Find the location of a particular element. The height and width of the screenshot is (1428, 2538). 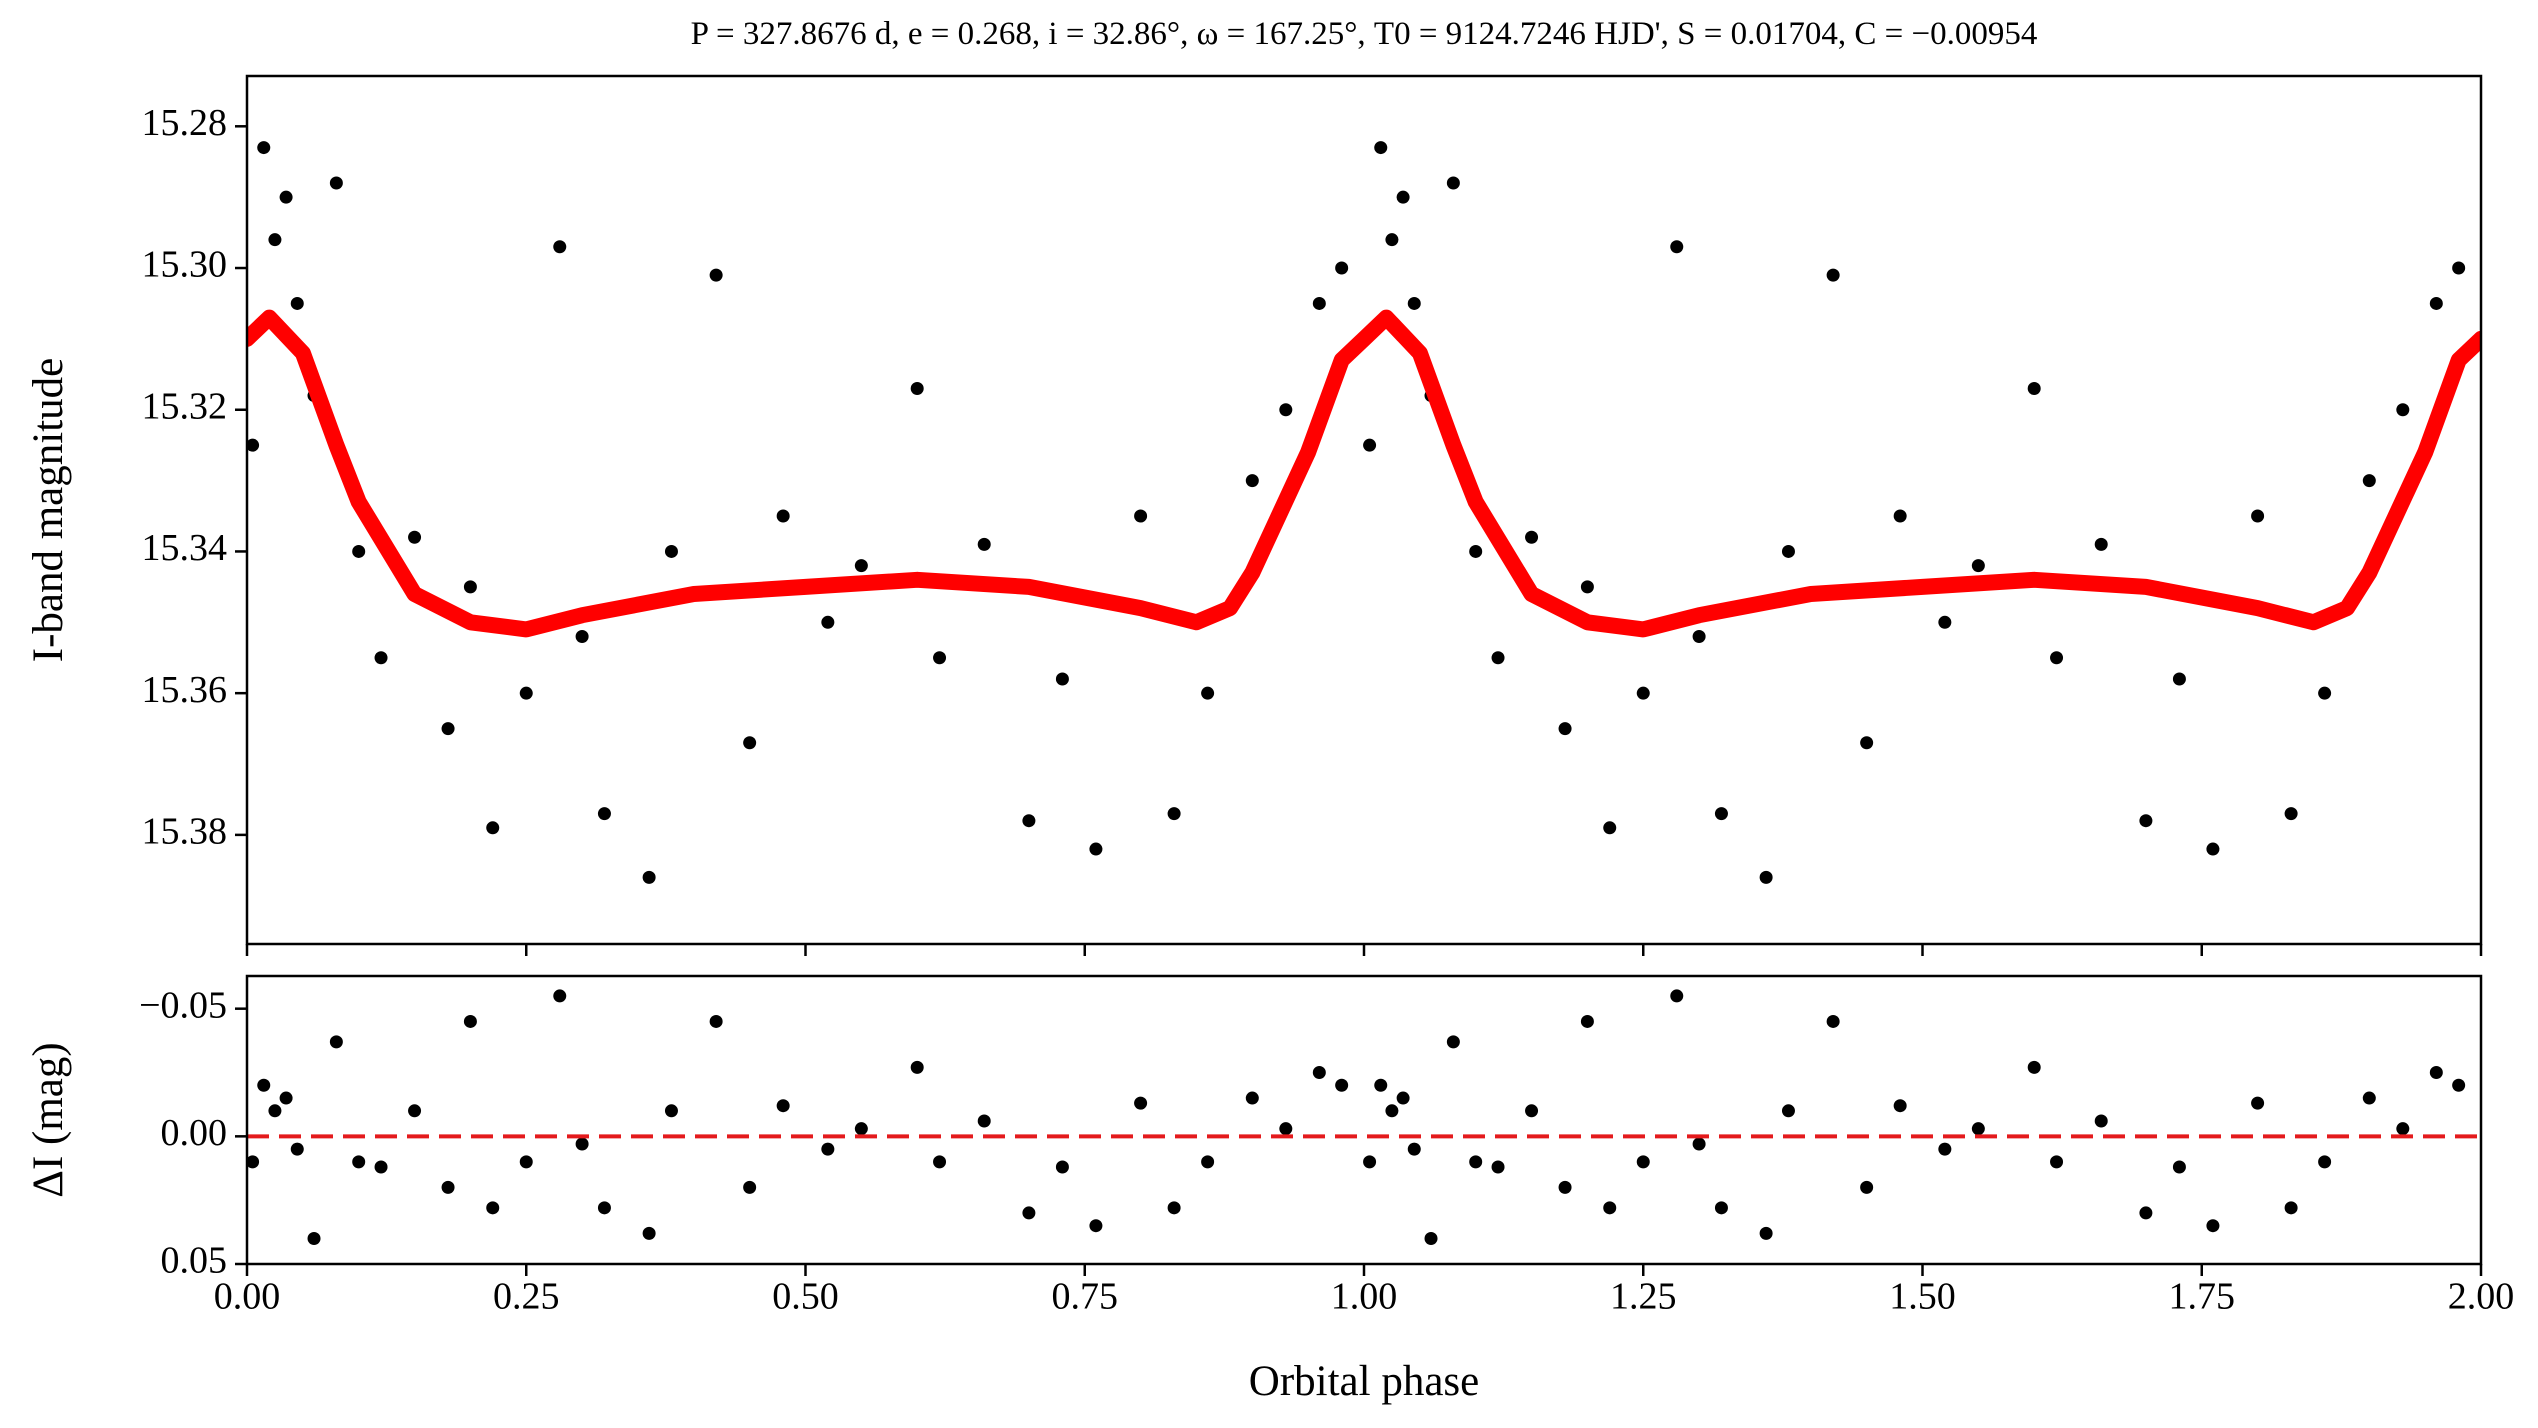

x-tick-label: 0.75 is located at coordinates (1085, 1297).